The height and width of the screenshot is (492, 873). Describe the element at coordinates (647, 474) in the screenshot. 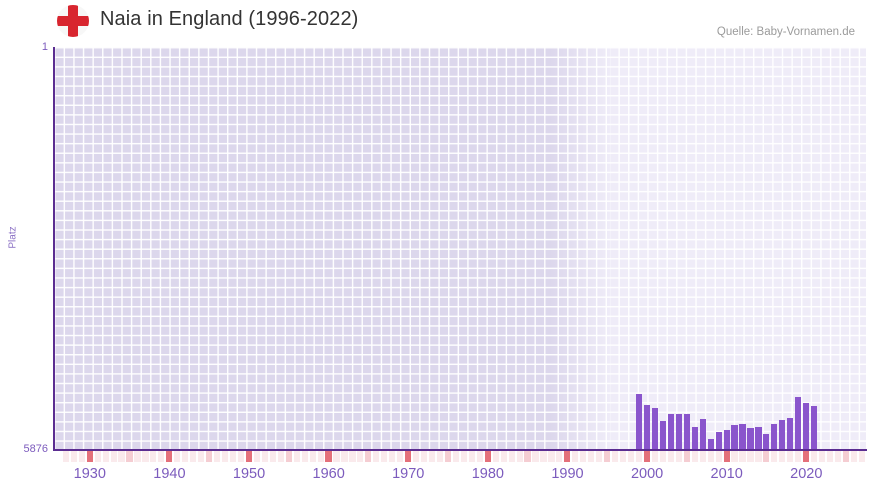

I see `x-axis-tick-label-2000: 2000` at that location.